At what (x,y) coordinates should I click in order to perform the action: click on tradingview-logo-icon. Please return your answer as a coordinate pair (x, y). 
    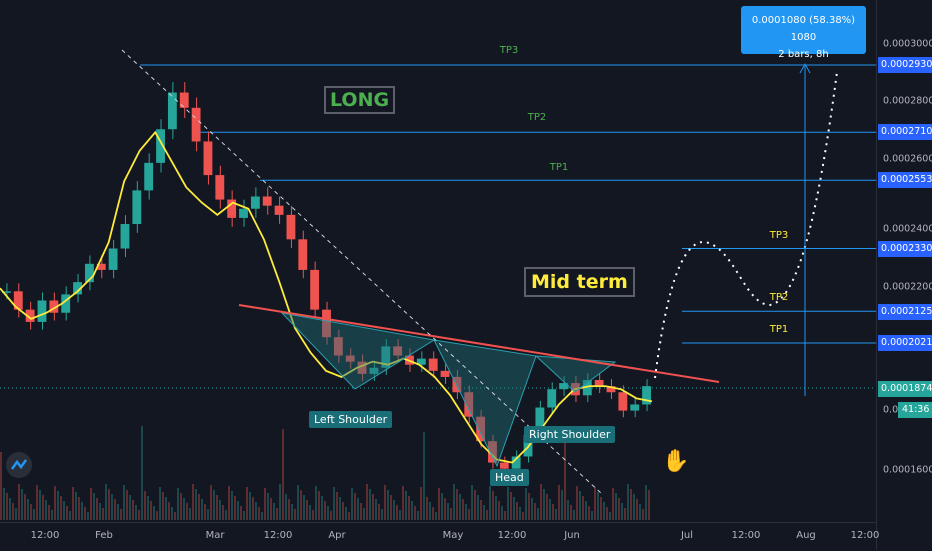
    Looking at the image, I should click on (19, 465).